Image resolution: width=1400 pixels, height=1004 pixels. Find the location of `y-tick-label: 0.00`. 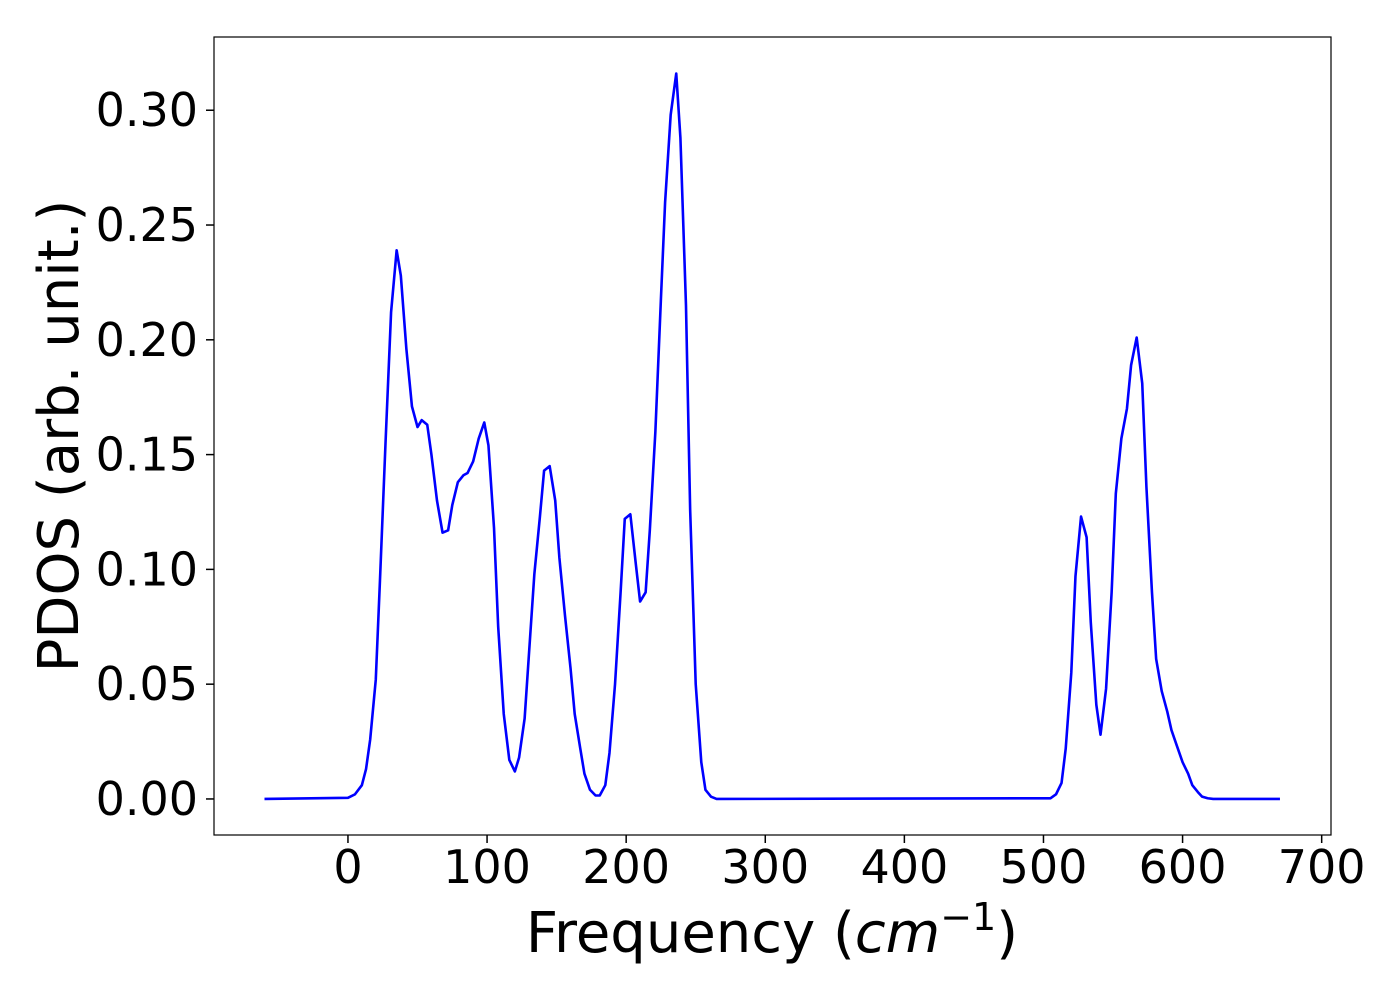

y-tick-label: 0.00 is located at coordinates (147, 799).